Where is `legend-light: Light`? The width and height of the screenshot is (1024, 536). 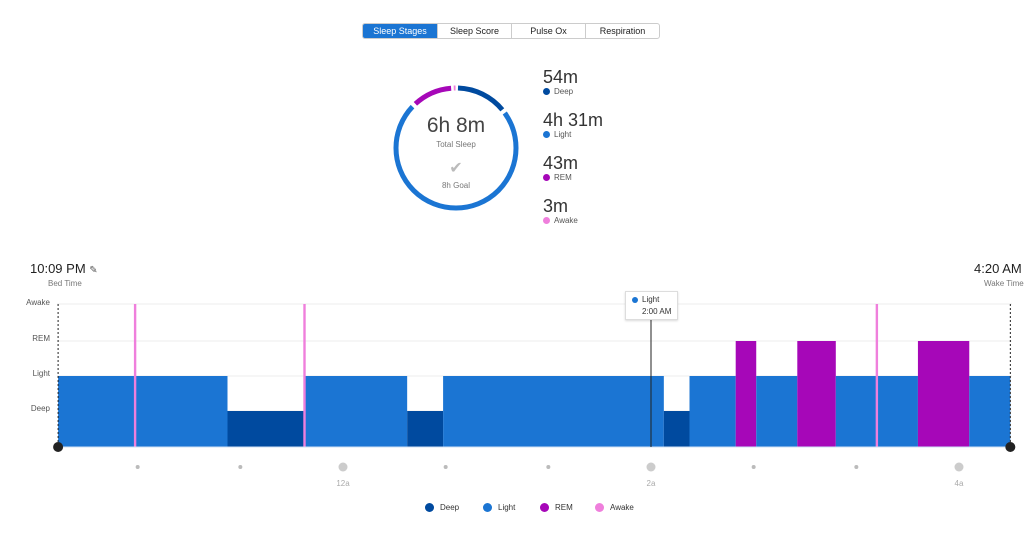
legend-light: Light is located at coordinates (499, 507).